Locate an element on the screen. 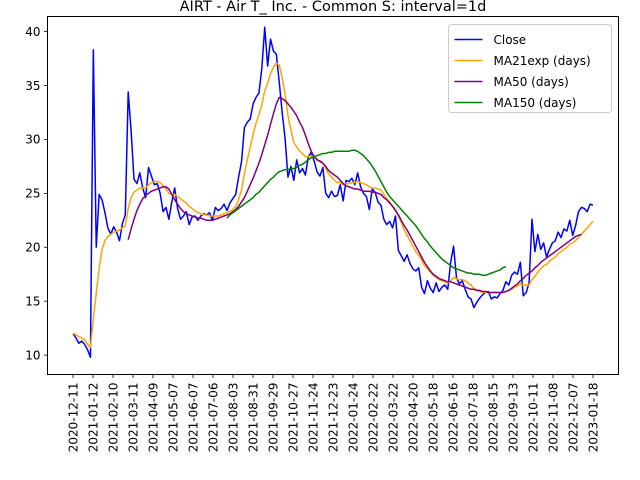  x-tick-label: 2021-07-06 is located at coordinates (213, 418).